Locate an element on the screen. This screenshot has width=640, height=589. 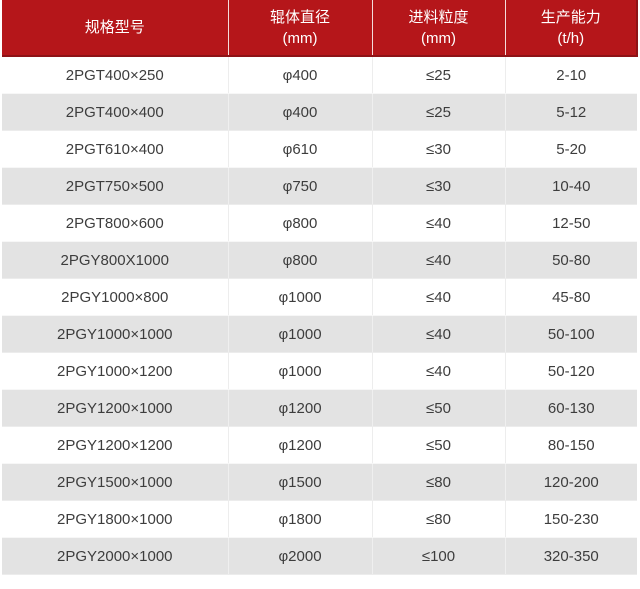
table-cell: φ610 is located at coordinates (300, 149).